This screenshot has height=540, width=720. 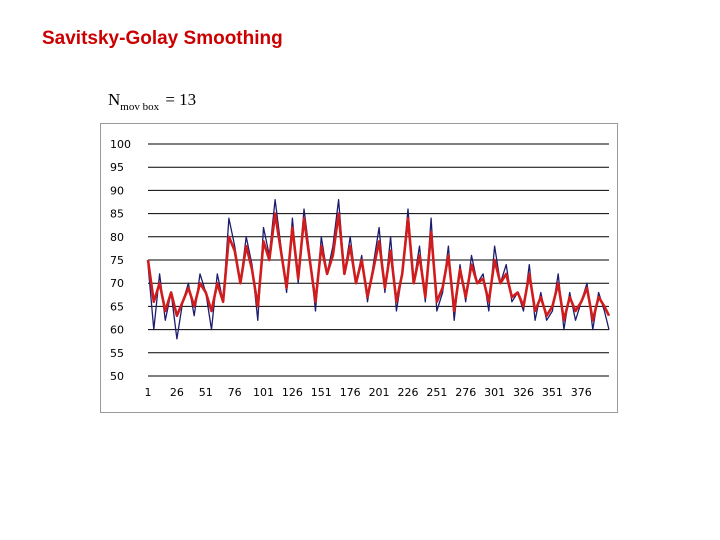 I want to click on window-size-label: Nmov box = 13, so click(x=152, y=101).